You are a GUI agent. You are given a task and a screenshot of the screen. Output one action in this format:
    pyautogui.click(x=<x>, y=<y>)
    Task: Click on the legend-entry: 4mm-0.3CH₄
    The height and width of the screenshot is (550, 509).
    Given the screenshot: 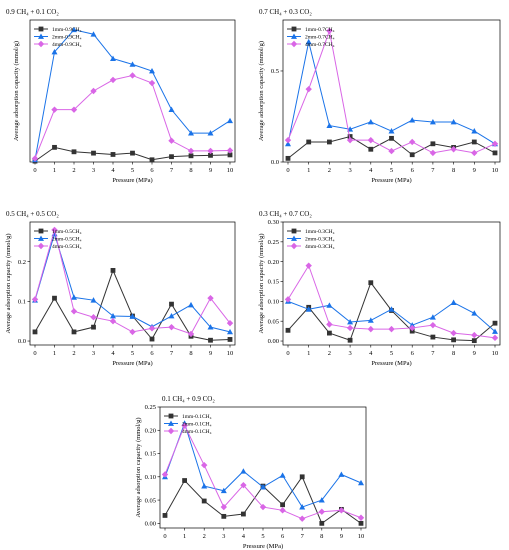 What is the action you would take?
    pyautogui.click(x=320, y=247)
    